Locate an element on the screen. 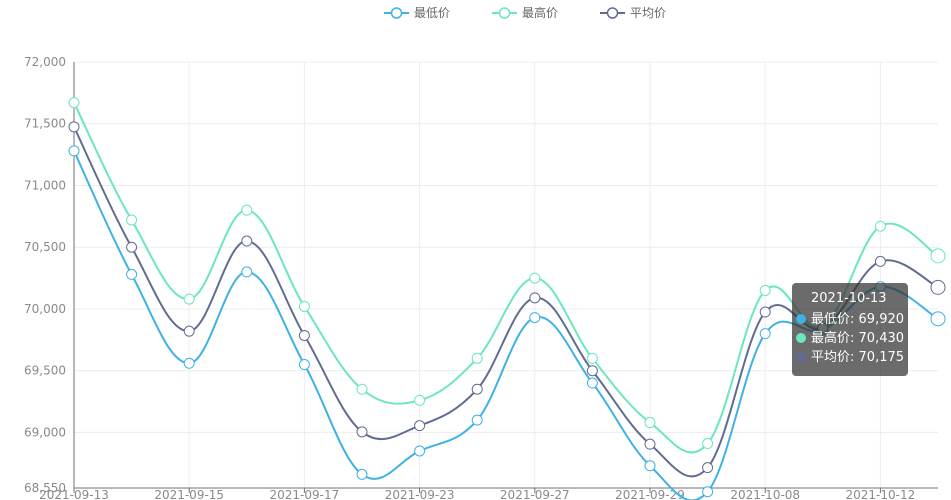  x-tick-label: 2021-10-08 is located at coordinates (765, 494).